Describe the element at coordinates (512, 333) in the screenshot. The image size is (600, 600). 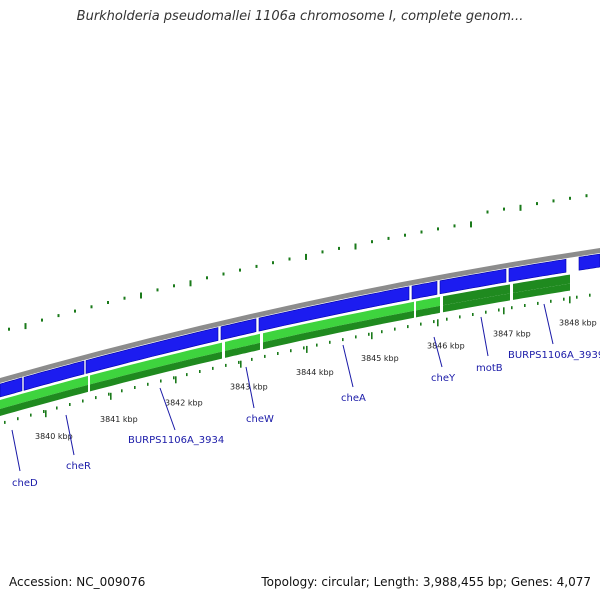
I see `kbp-tick-label: 3847 kbp` at that location.